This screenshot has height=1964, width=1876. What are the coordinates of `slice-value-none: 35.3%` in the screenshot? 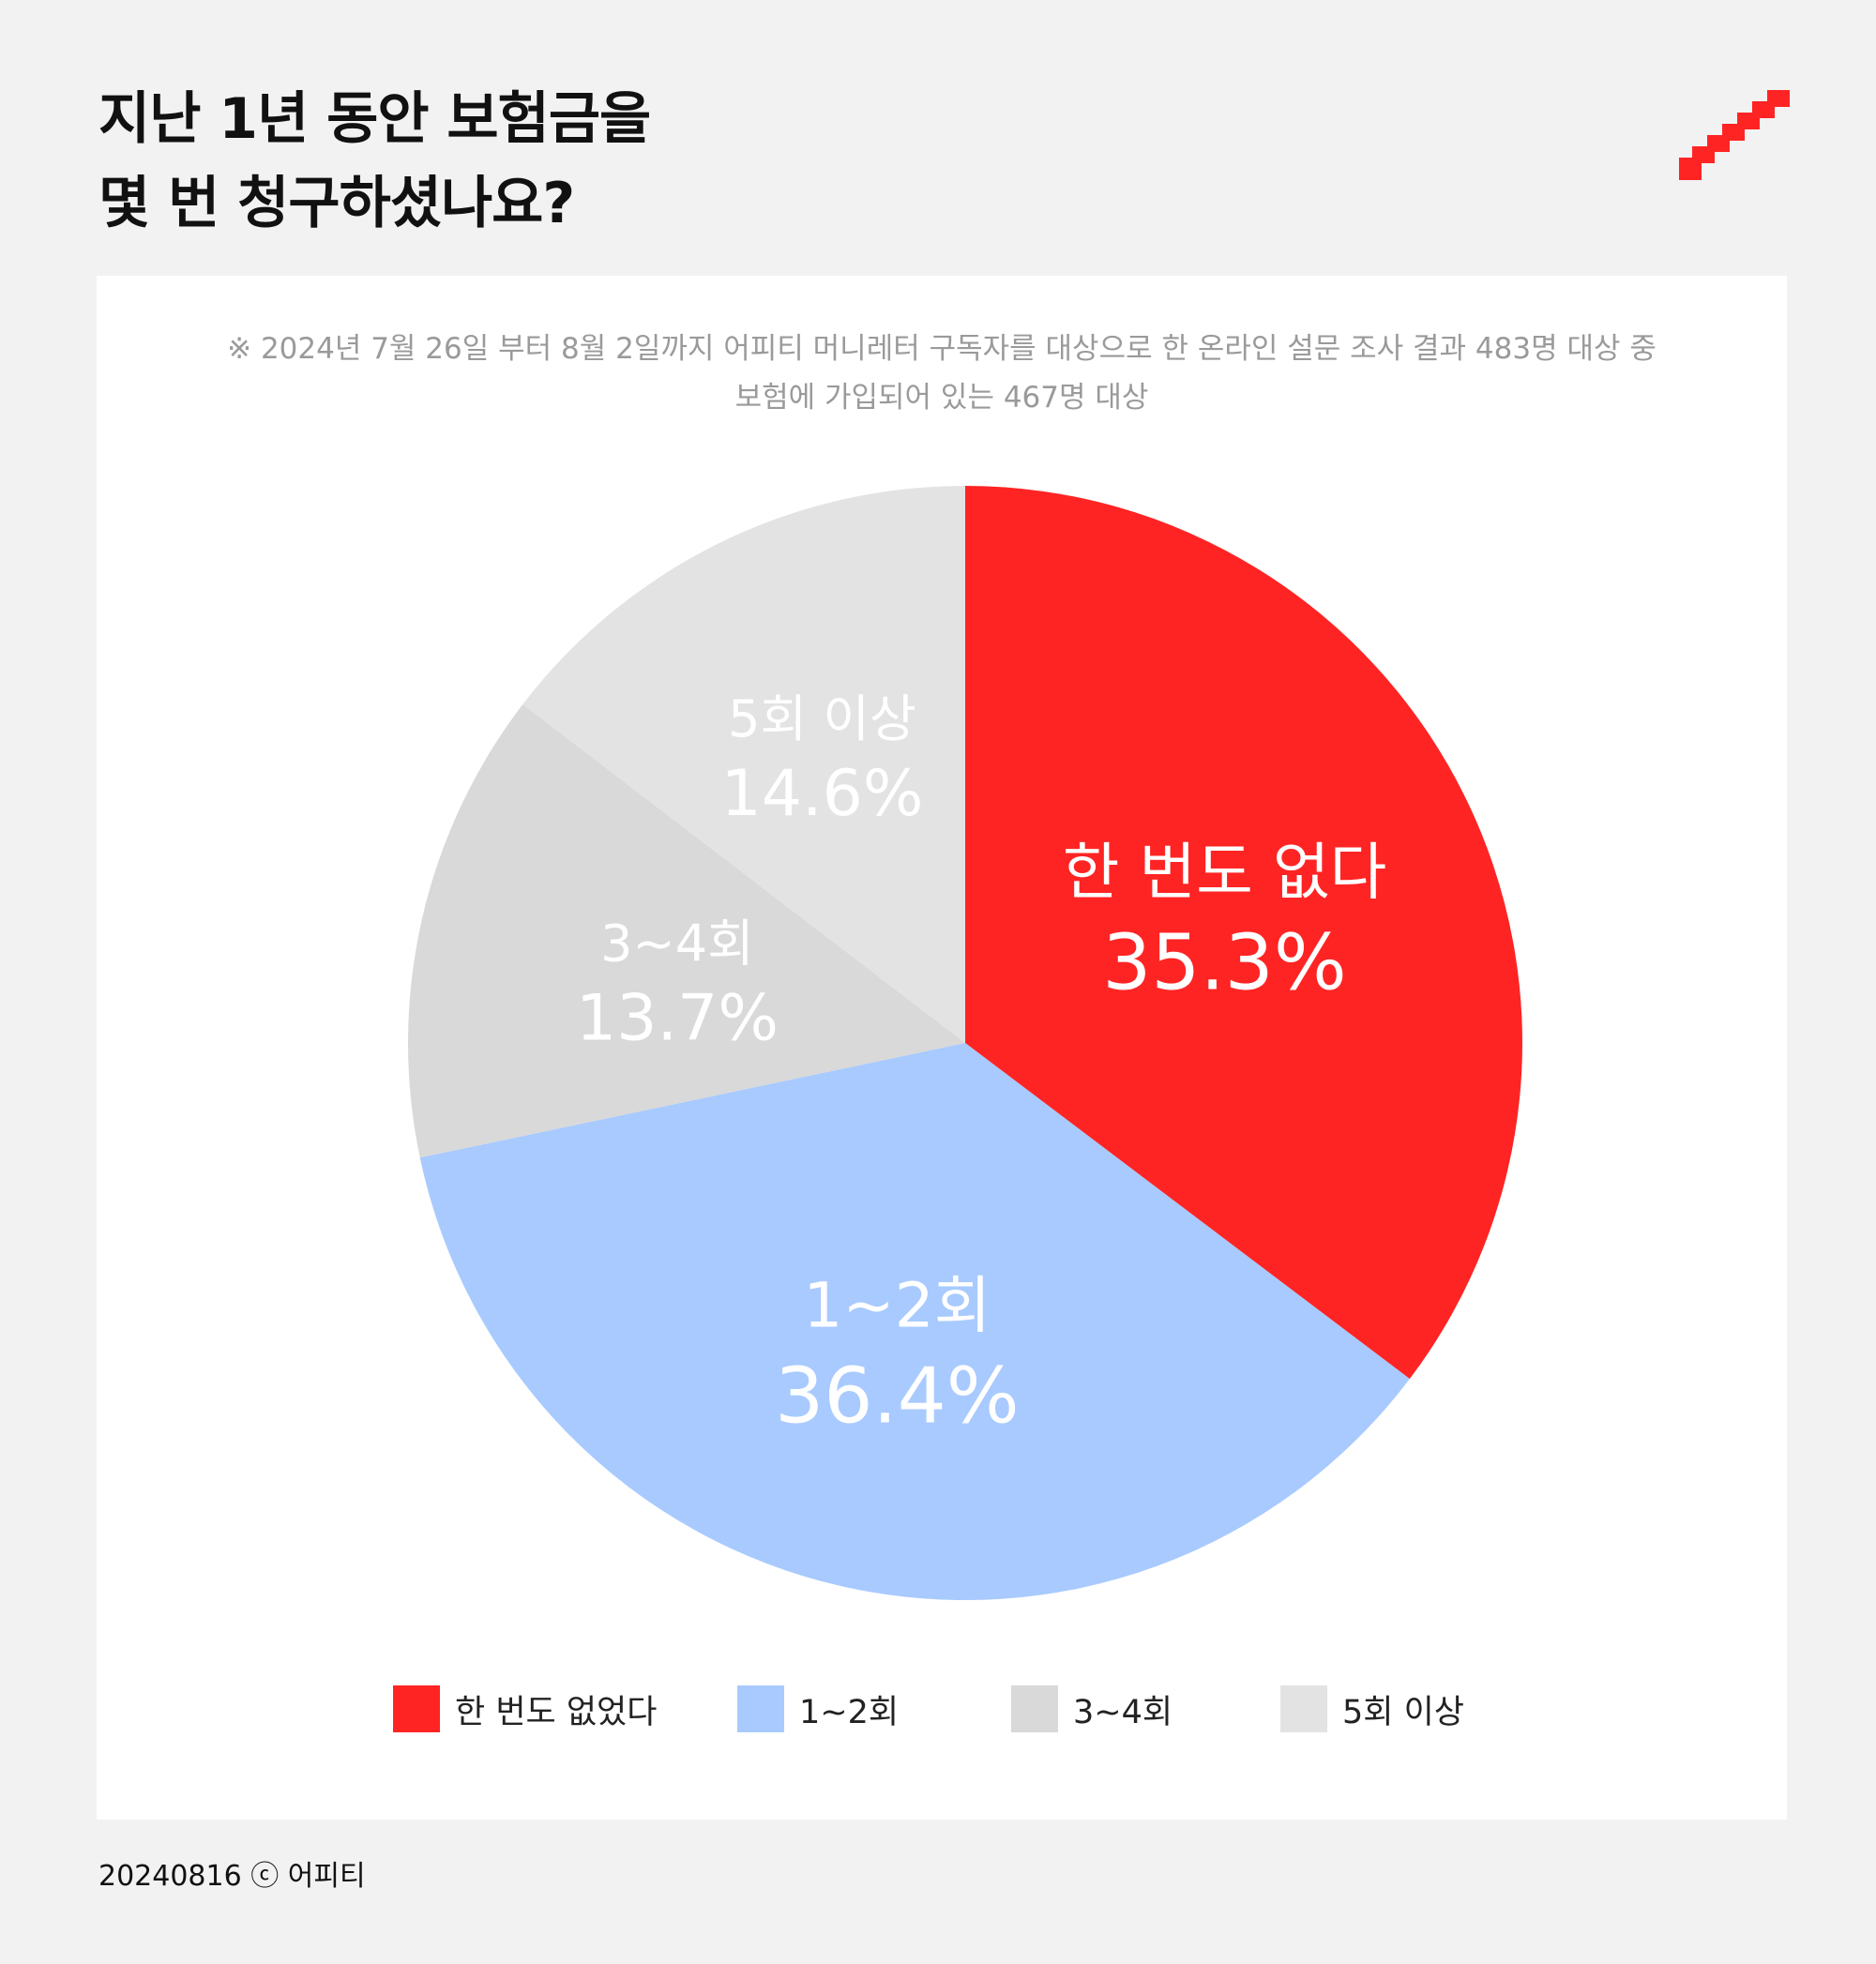 It's located at (1224, 963).